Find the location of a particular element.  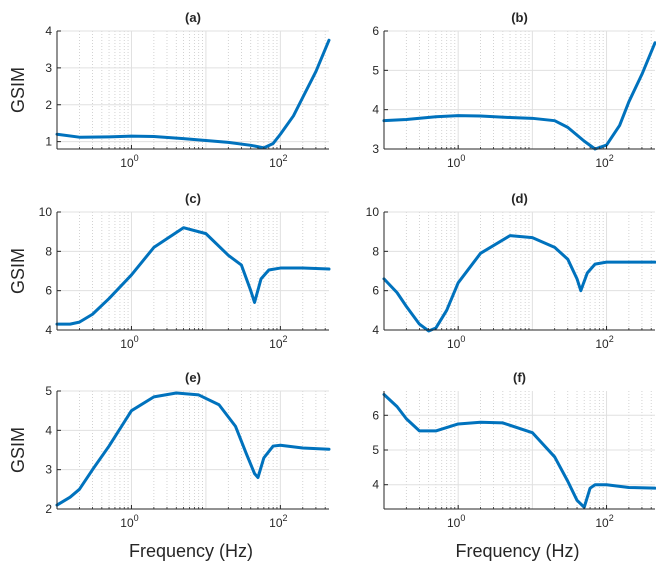

subplot-c: 10⁰ 10² 4 6 8 10 (c) GSIM is located at coordinates (169, 271).